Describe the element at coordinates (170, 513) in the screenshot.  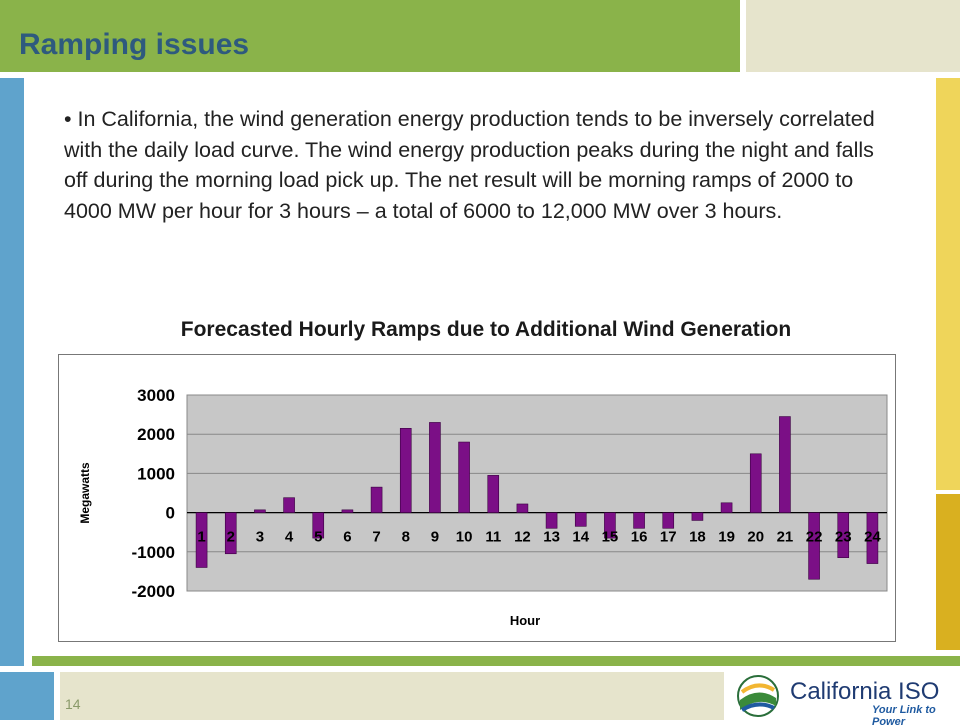
I see `y-tick-label: 0` at that location.